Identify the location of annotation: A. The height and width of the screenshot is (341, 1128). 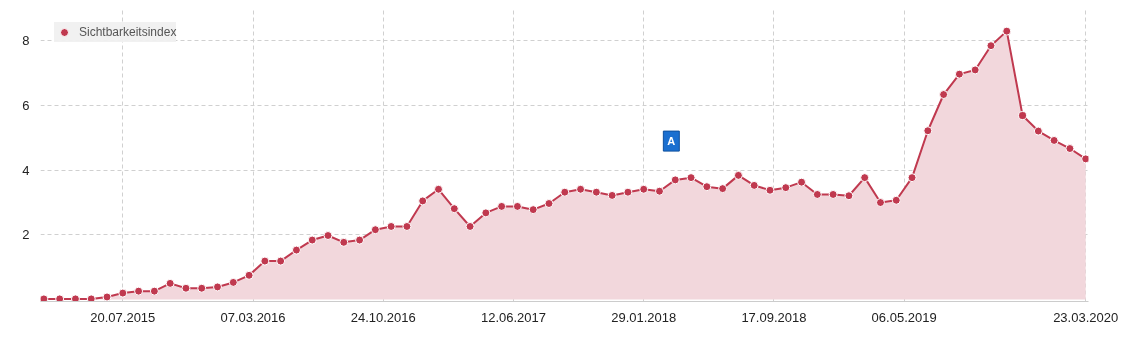
(671, 141).